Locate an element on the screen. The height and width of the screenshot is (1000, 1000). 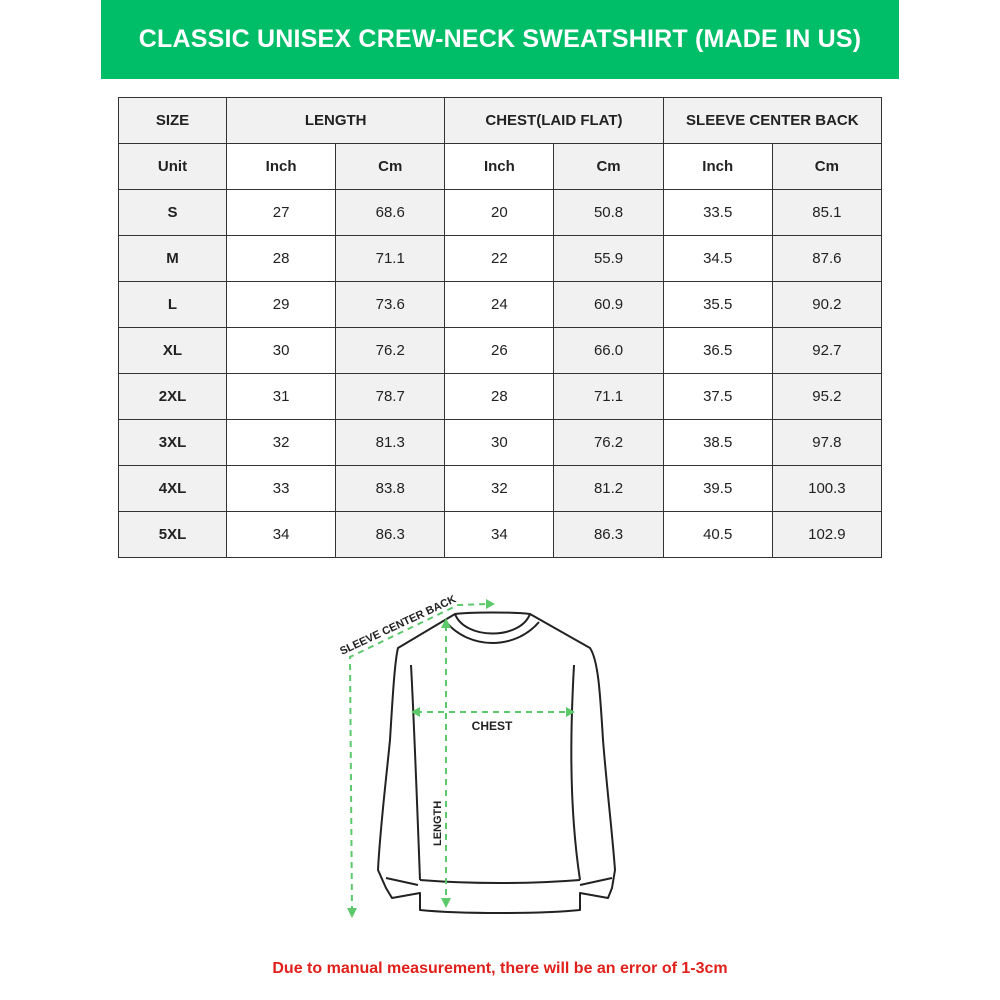
value-cell: 100.3 is located at coordinates (827, 488).